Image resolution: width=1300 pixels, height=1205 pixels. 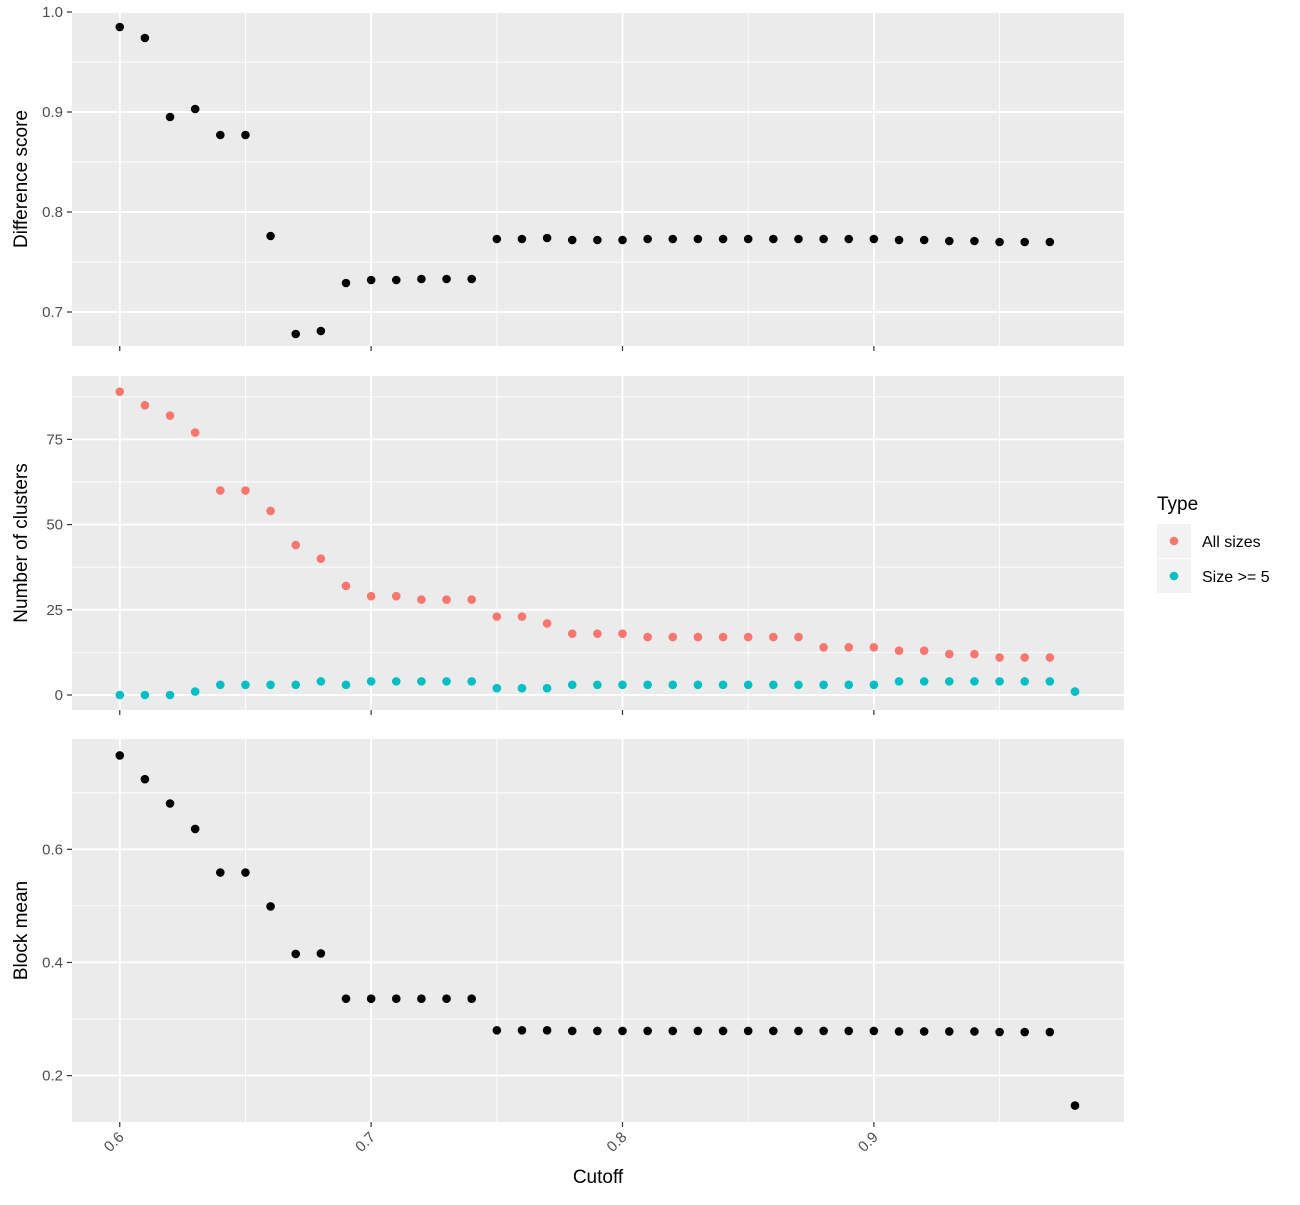 I want to click on y-tick-label: 50, so click(x=54, y=525).